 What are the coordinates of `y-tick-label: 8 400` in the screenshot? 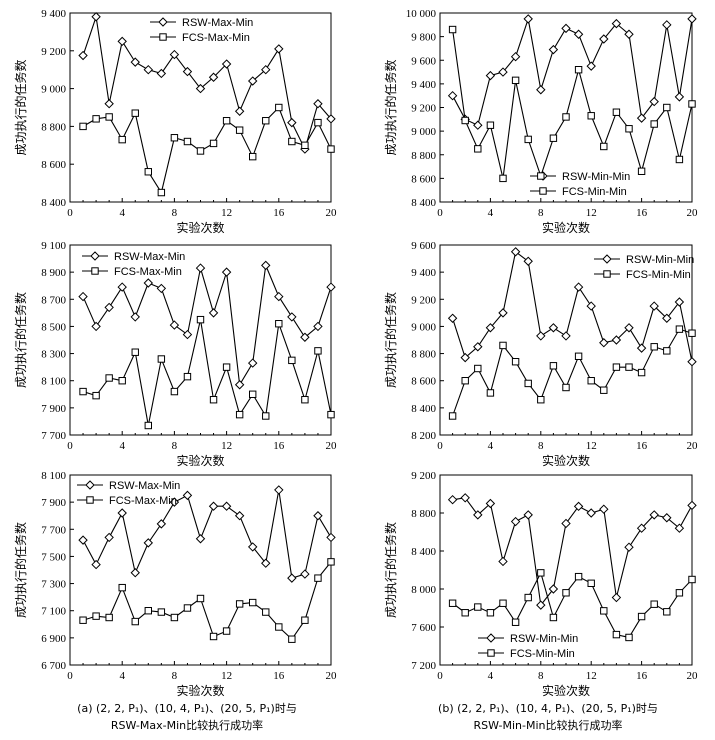 It's located at (423, 409).